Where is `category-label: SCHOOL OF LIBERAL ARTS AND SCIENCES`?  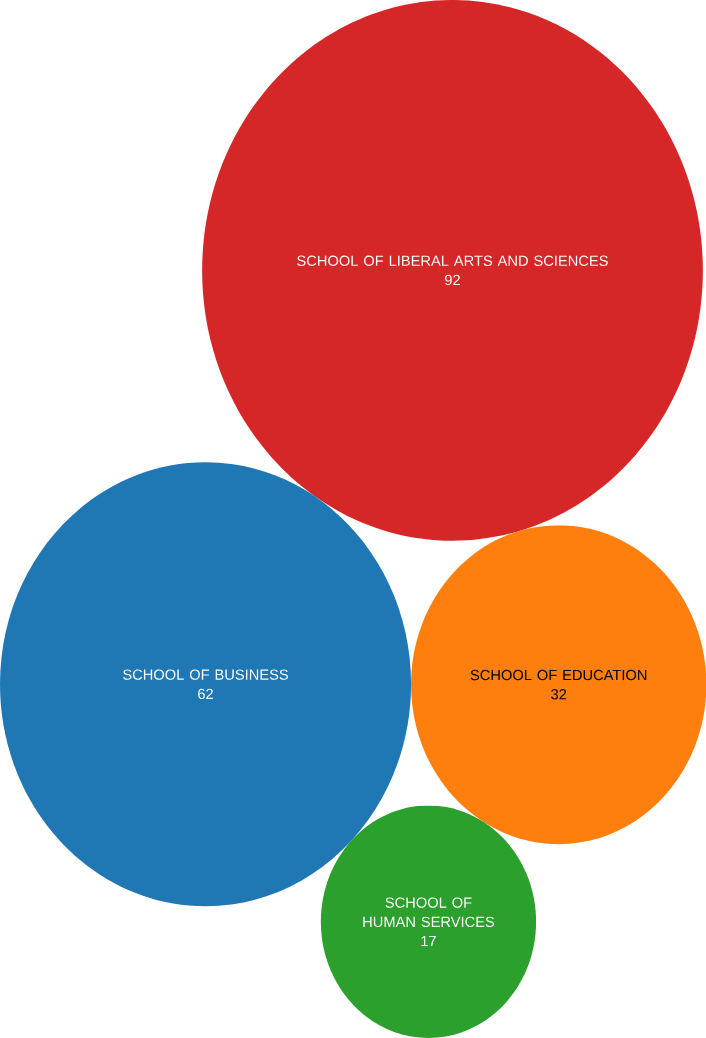
category-label: SCHOOL OF LIBERAL ARTS AND SCIENCES is located at coordinates (452, 260).